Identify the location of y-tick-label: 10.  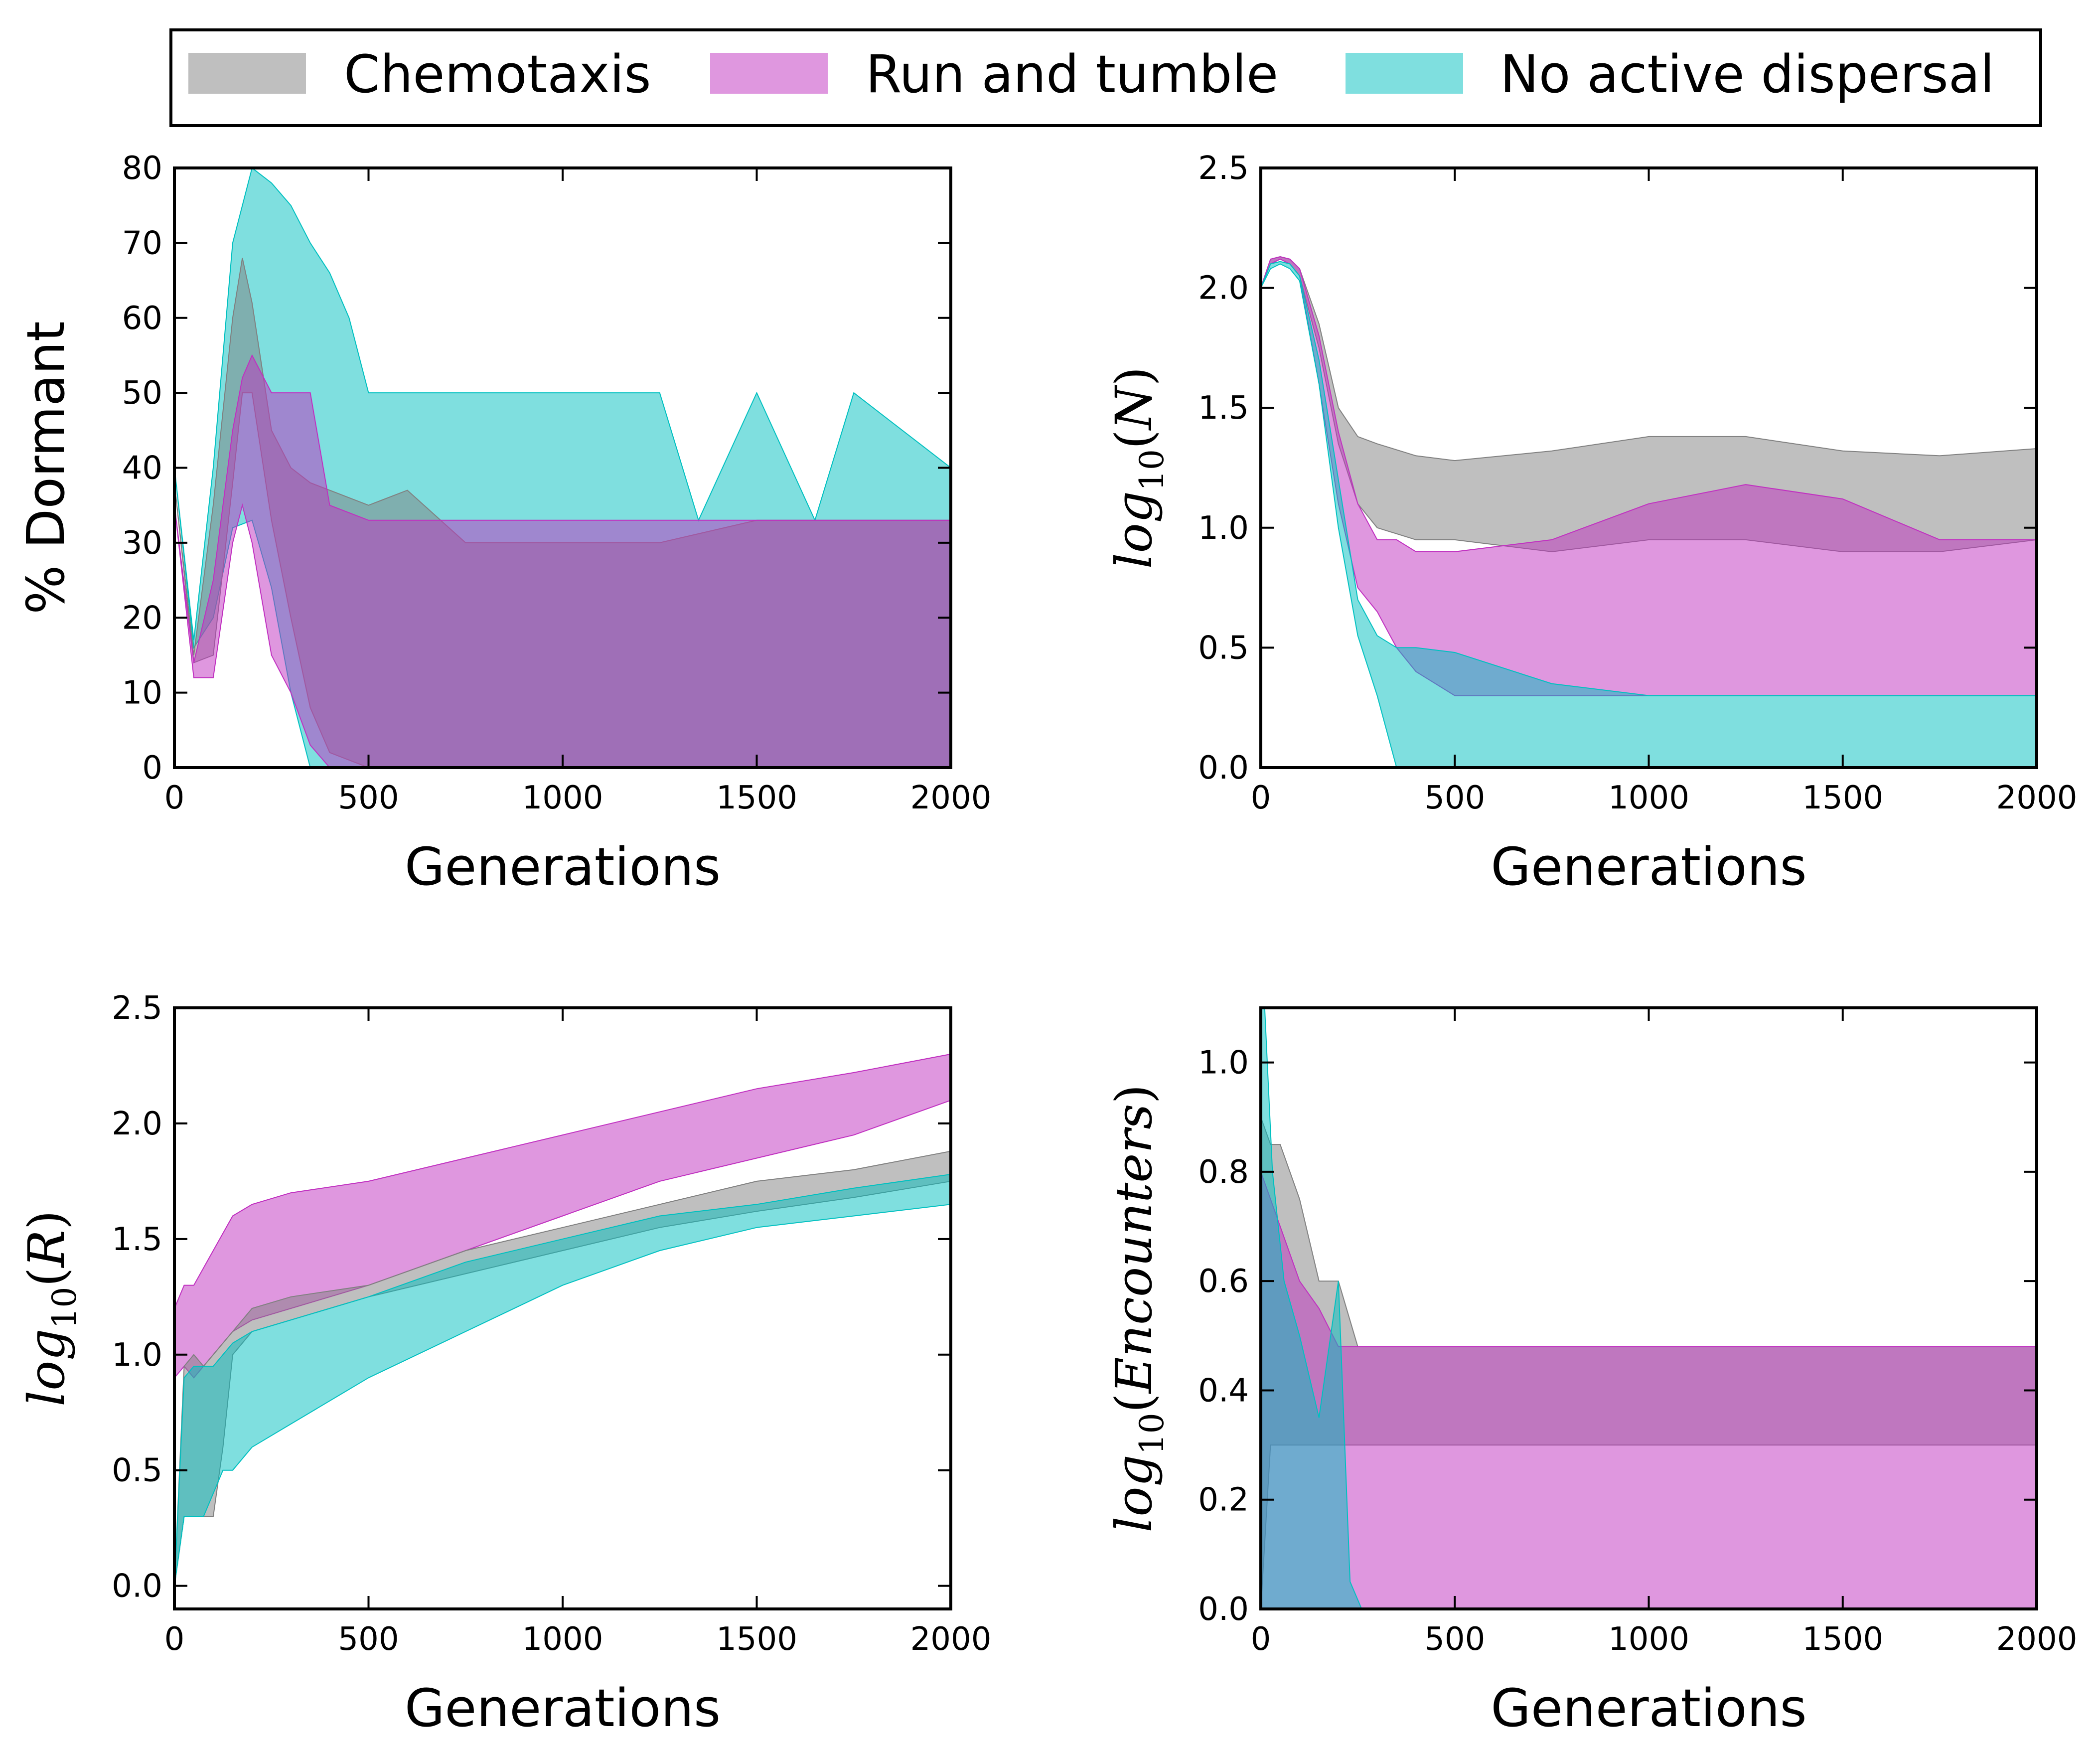
(142, 694).